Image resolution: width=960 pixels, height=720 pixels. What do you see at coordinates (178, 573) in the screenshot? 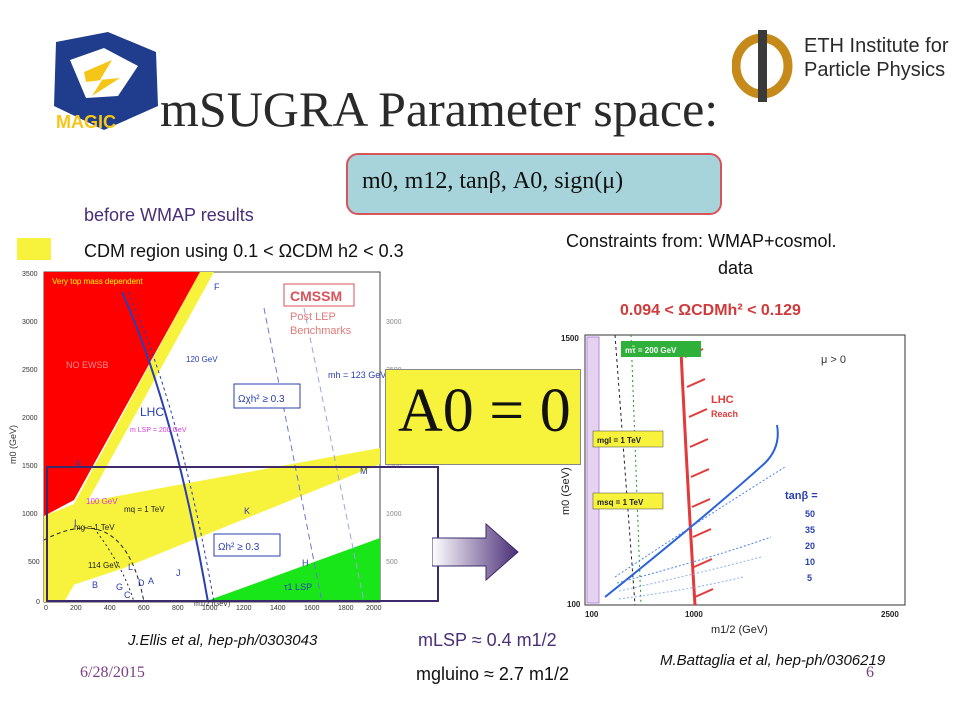
I see `left-point-j: J` at bounding box center [178, 573].